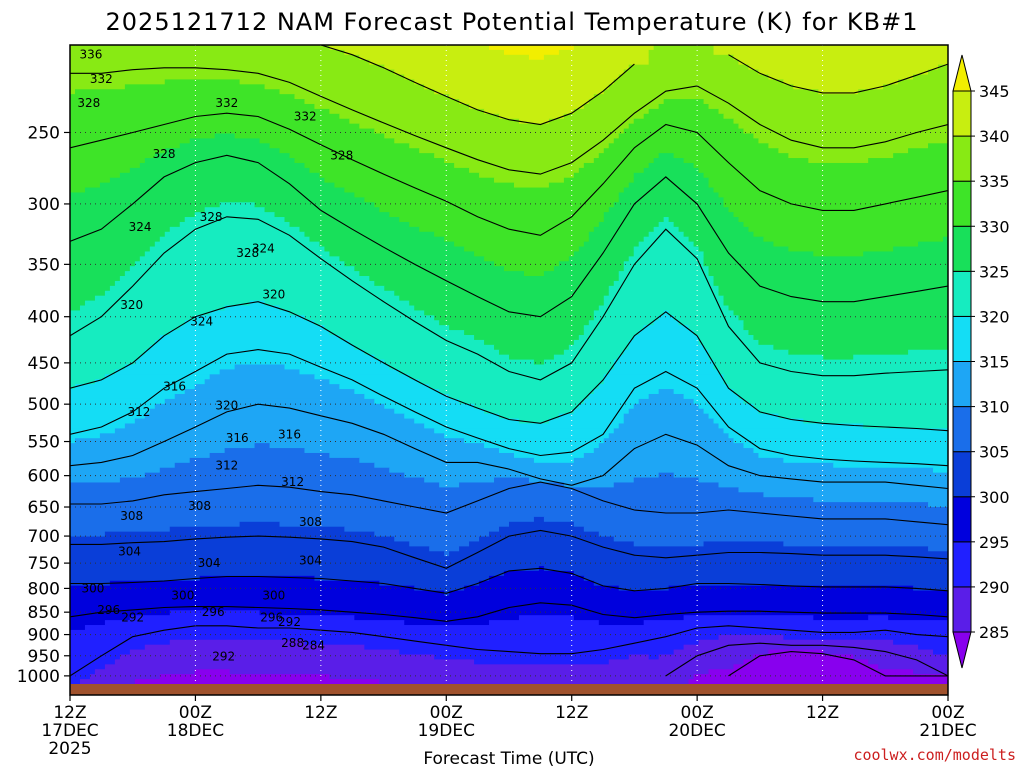 This screenshot has width=1024, height=768. What do you see at coordinates (44, 564) in the screenshot?
I see `y-tick-label: 750` at bounding box center [44, 564].